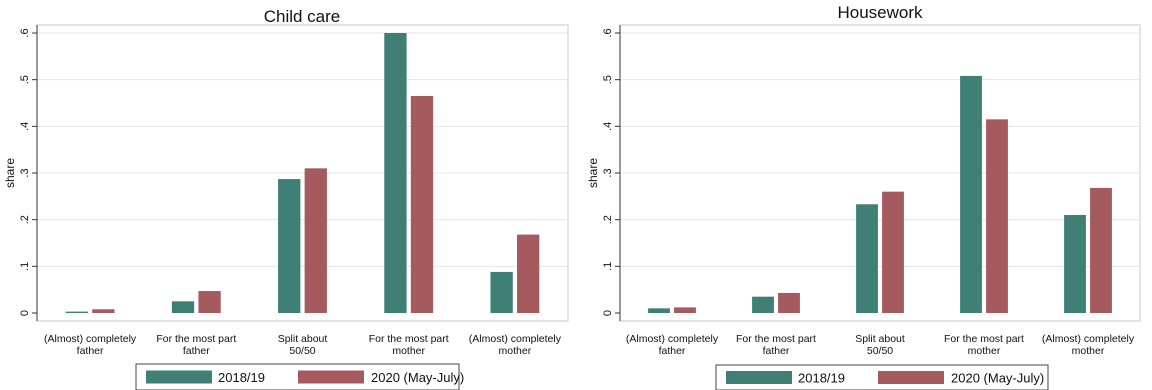 Image resolution: width=1152 pixels, height=390 pixels. What do you see at coordinates (302, 16) in the screenshot?
I see `chart-title: Child care` at bounding box center [302, 16].